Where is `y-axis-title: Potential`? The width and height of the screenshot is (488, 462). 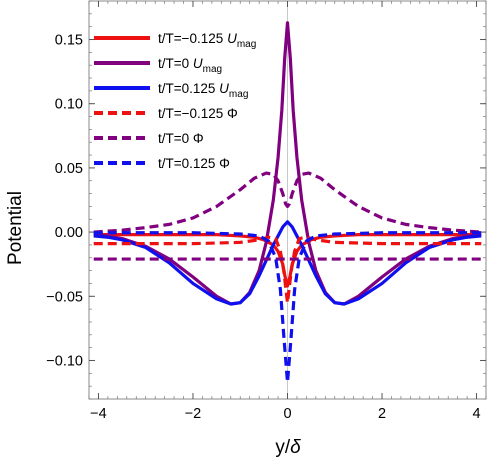 y-axis-title: Potential is located at coordinates (15, 228).